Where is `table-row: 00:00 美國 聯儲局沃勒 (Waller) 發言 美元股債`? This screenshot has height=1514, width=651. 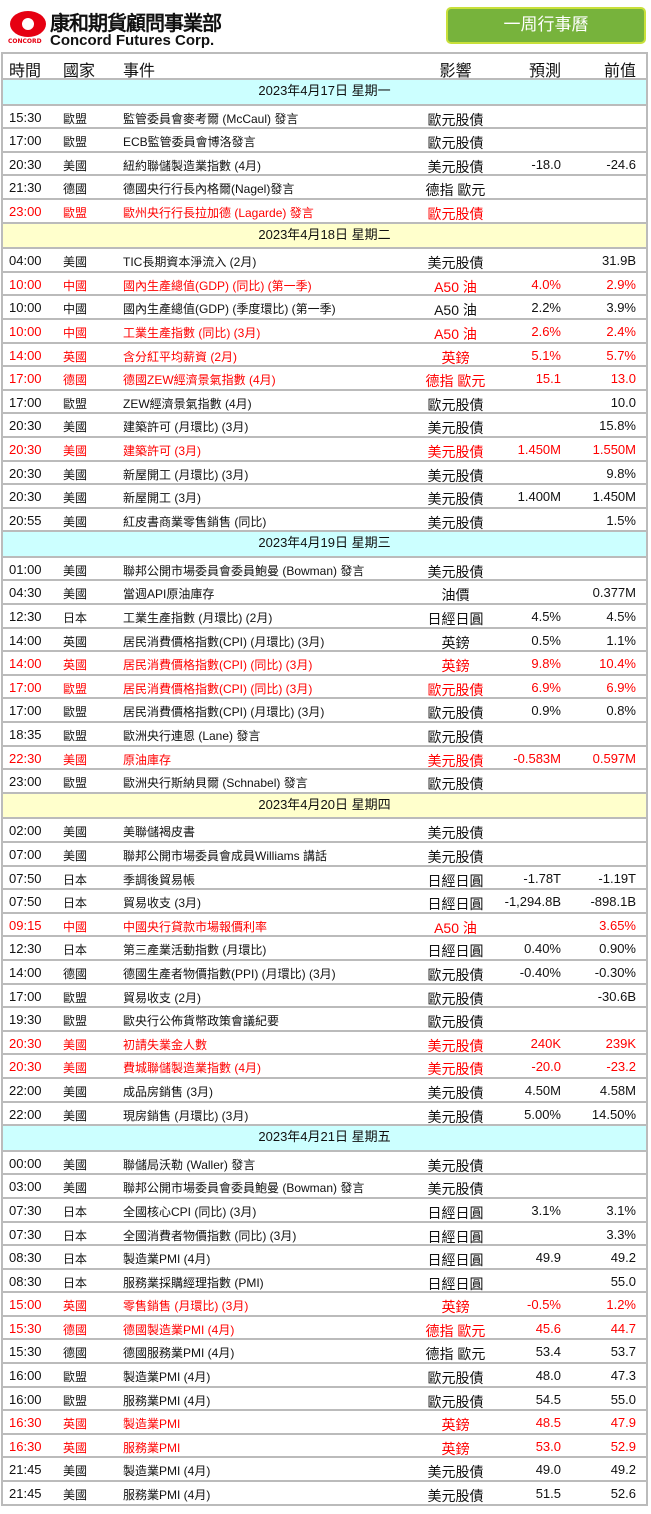 table-row: 00:00 美國 聯儲局沃勒 (Waller) 發言 美元股債 is located at coordinates (324, 1164).